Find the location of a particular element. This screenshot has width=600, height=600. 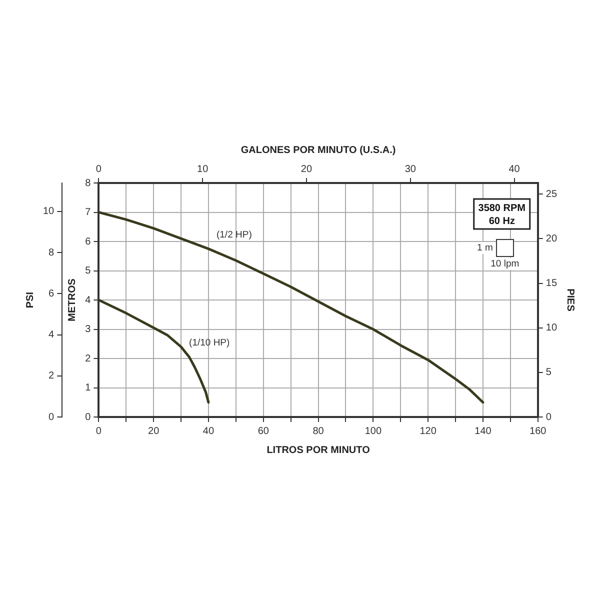

annotation: 10 lpm is located at coordinates (505, 264).